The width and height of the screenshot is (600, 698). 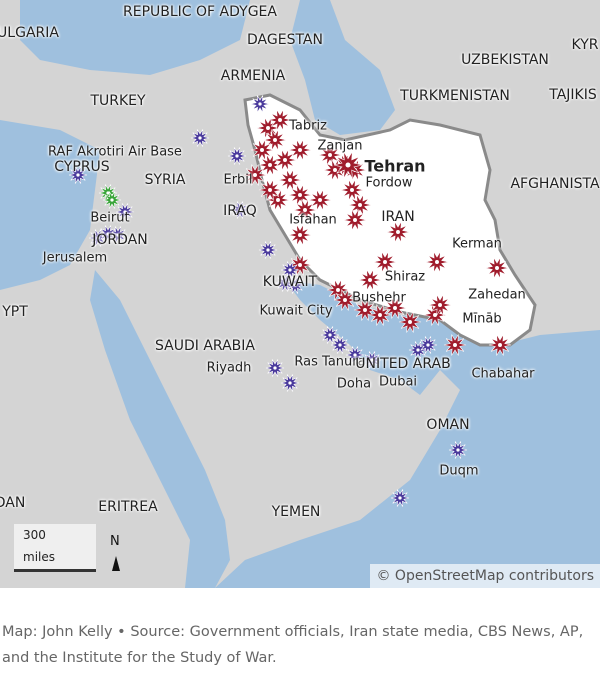 I want to click on country-label-jordan: JORDAN, so click(x=120, y=240).